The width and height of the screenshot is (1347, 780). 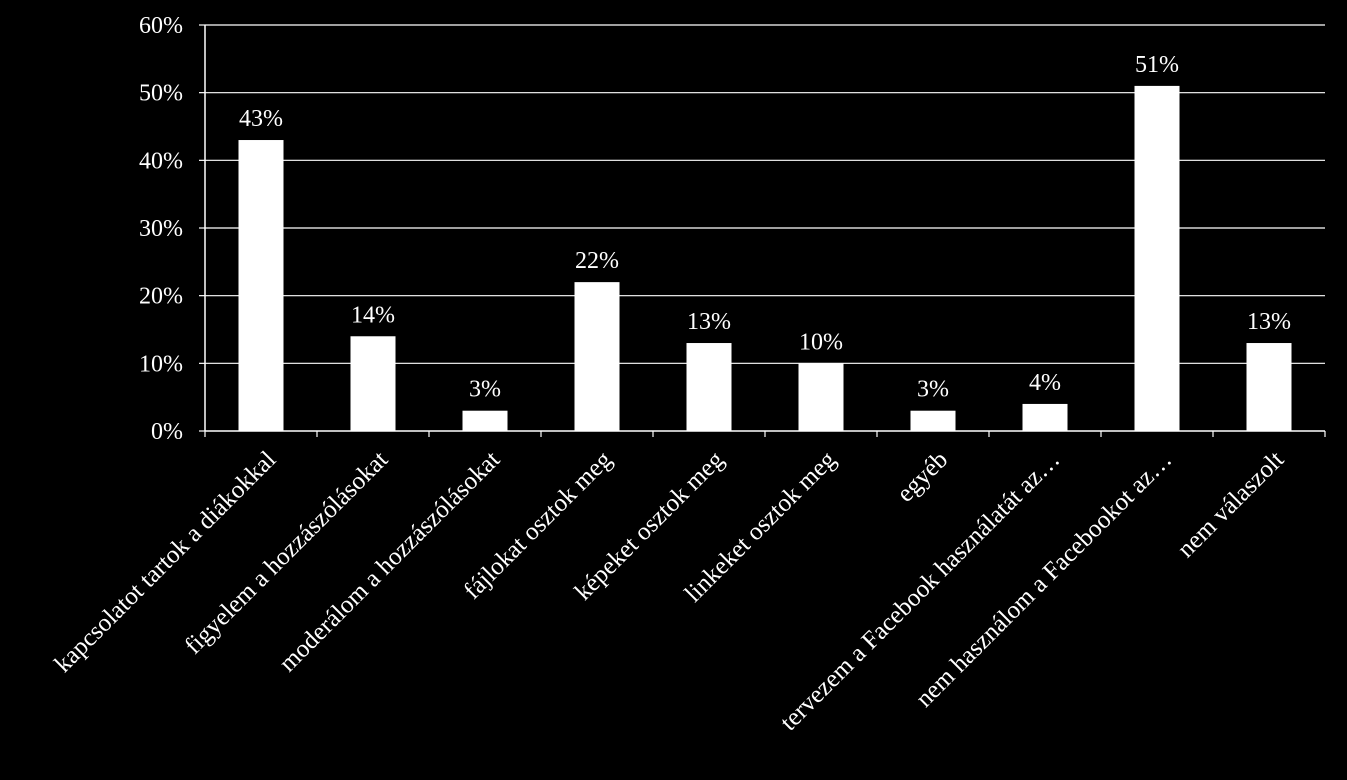 I want to click on y-tick-label: 0%, so click(x=167, y=432).